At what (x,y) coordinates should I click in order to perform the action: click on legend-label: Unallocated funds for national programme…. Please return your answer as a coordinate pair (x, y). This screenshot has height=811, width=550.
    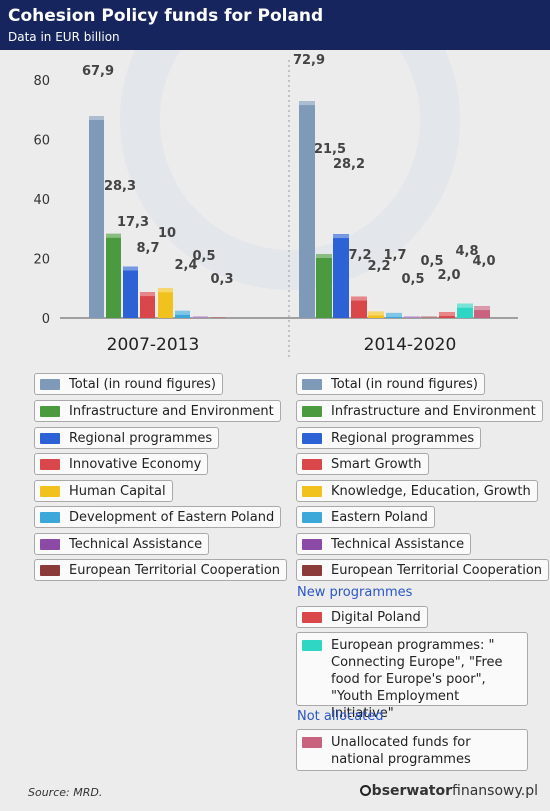
    Looking at the image, I should click on (401, 751).